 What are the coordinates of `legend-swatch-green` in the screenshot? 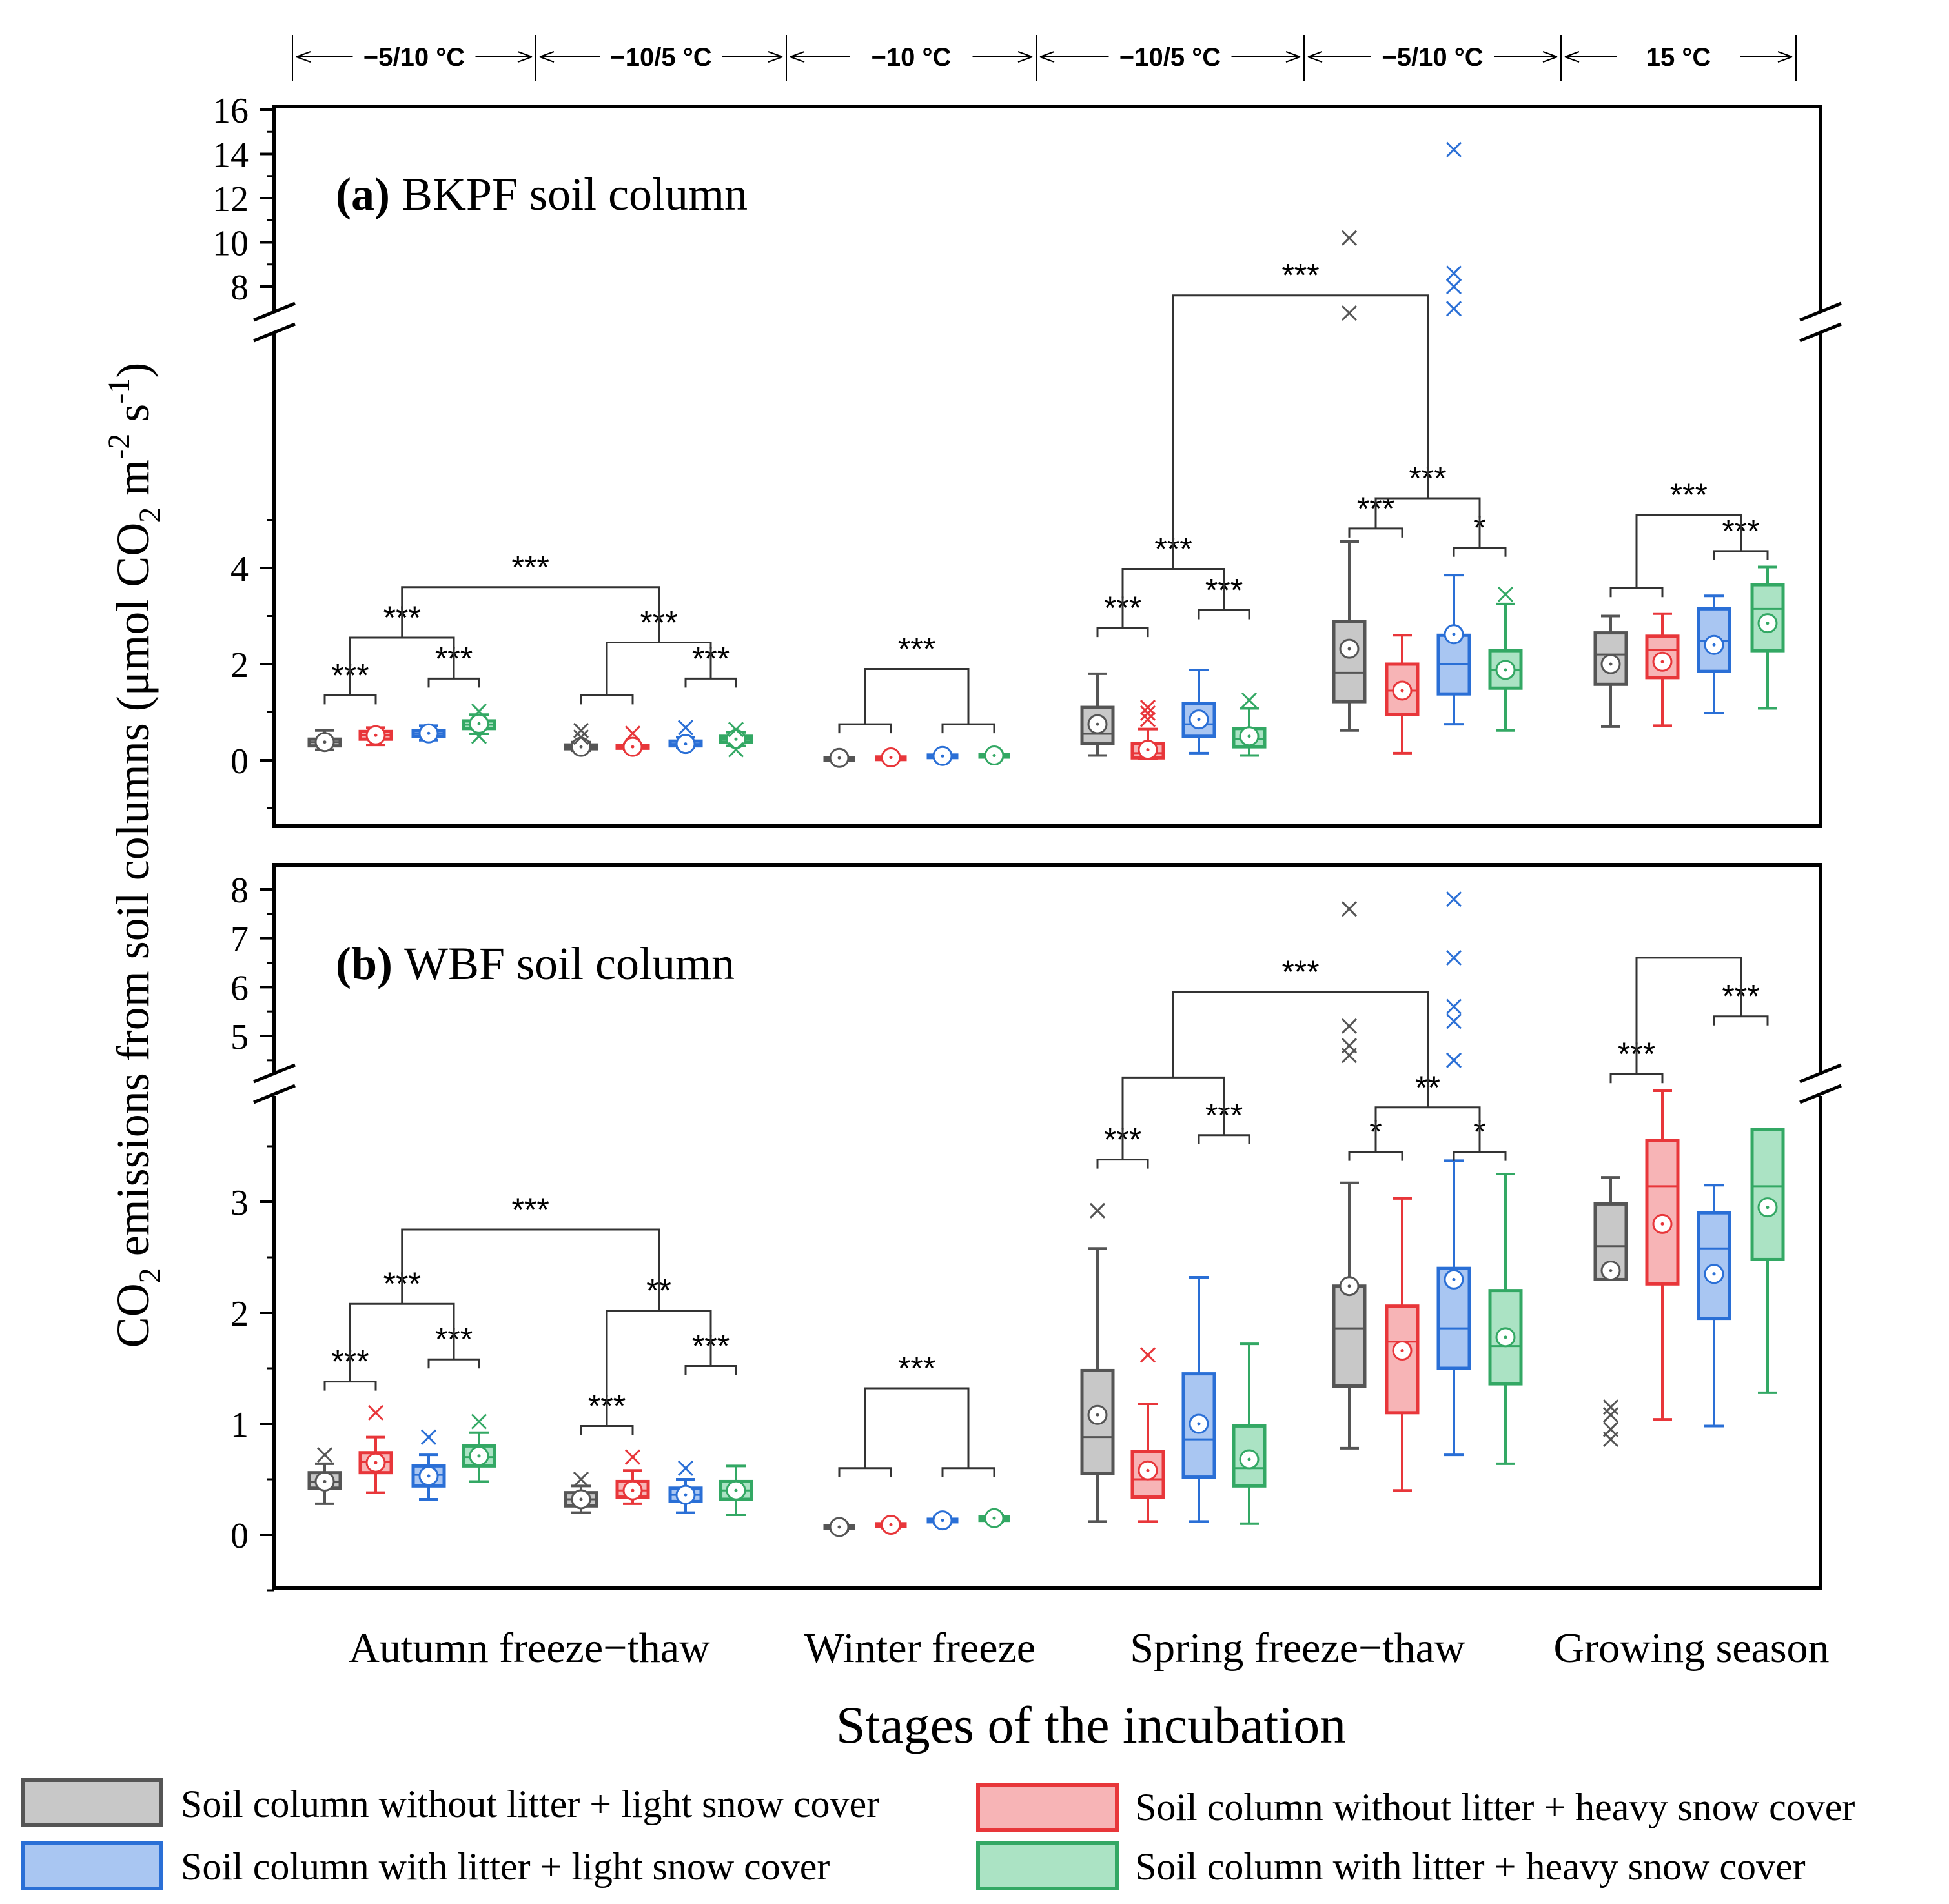 It's located at (1047, 1866).